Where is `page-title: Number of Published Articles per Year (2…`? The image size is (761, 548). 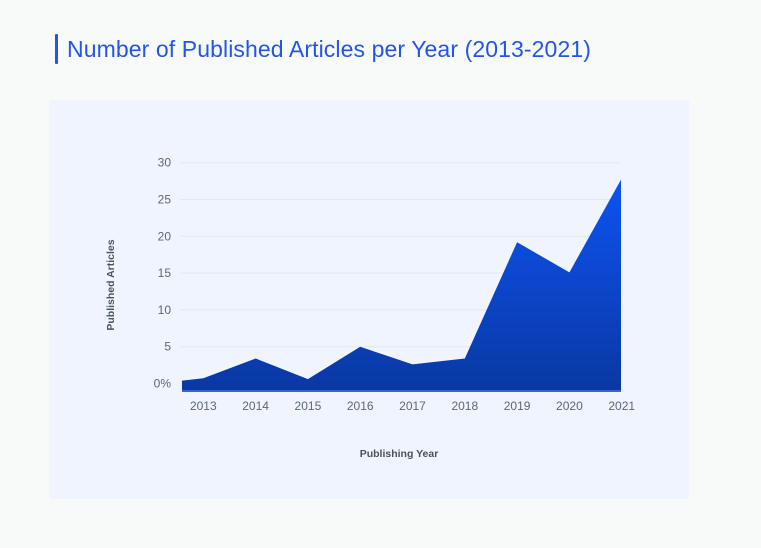
page-title: Number of Published Articles per Year (2… is located at coordinates (329, 48).